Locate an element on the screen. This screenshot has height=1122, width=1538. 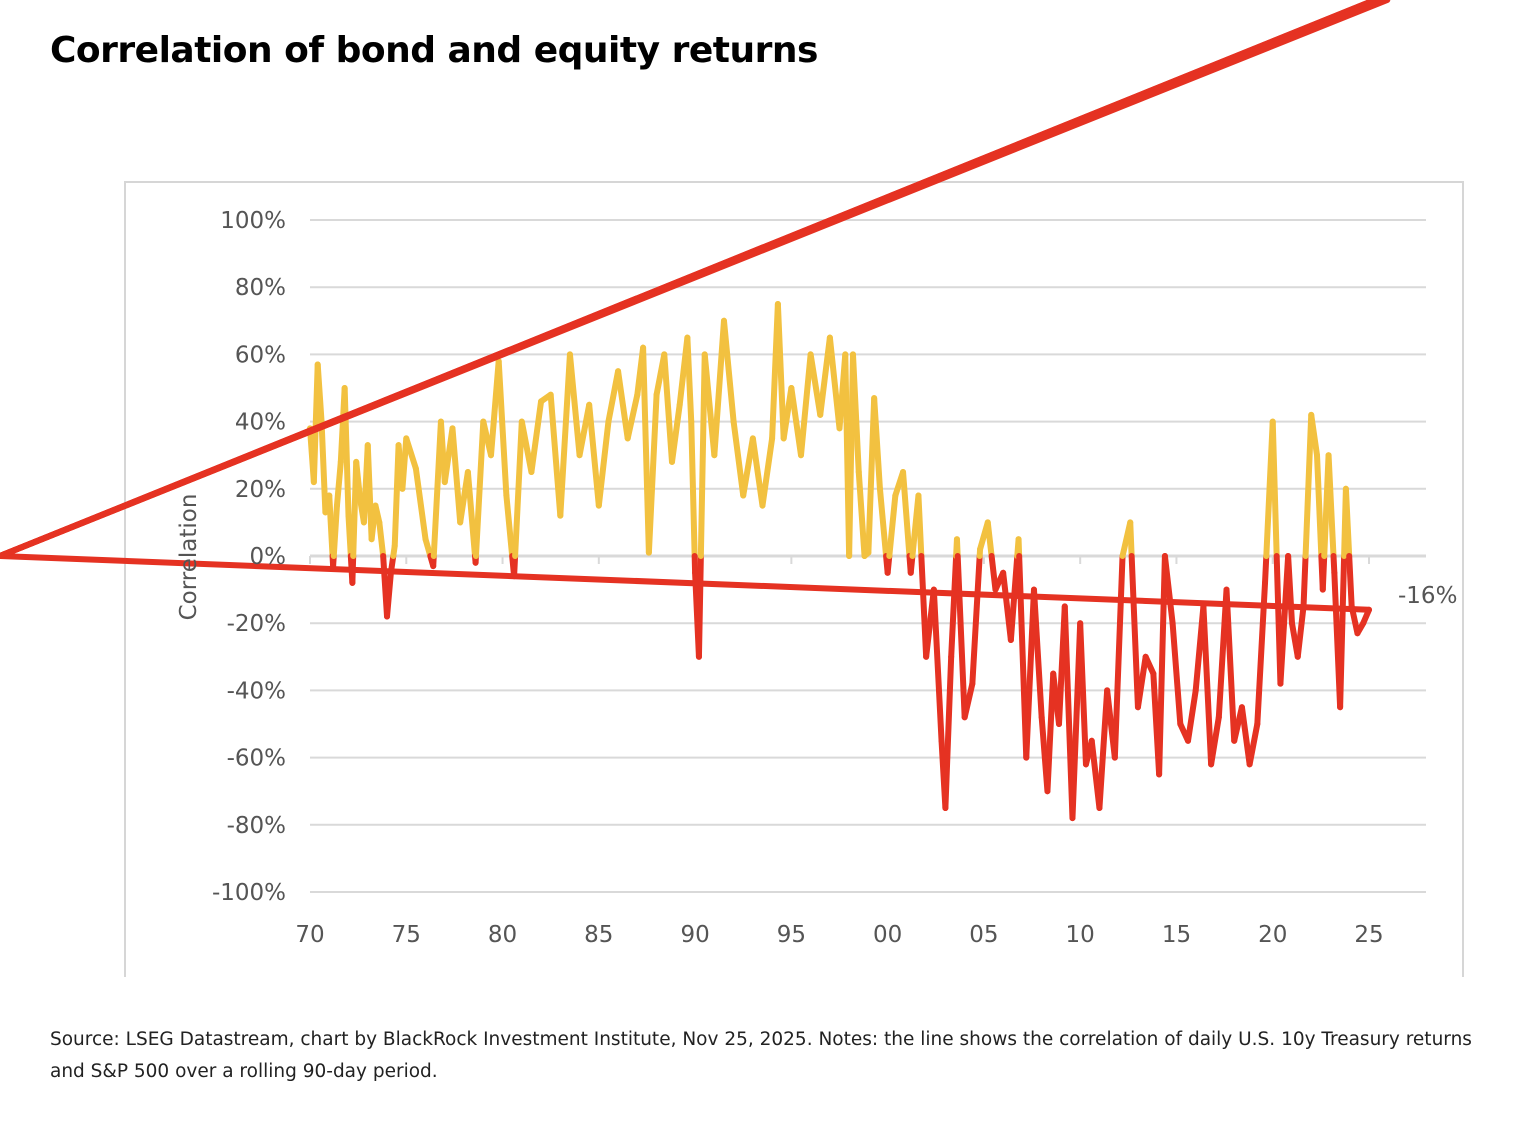
x-axis: 70 75 80 85 90 95 00 05 10 15 20 25 is located at coordinates (839, 935).